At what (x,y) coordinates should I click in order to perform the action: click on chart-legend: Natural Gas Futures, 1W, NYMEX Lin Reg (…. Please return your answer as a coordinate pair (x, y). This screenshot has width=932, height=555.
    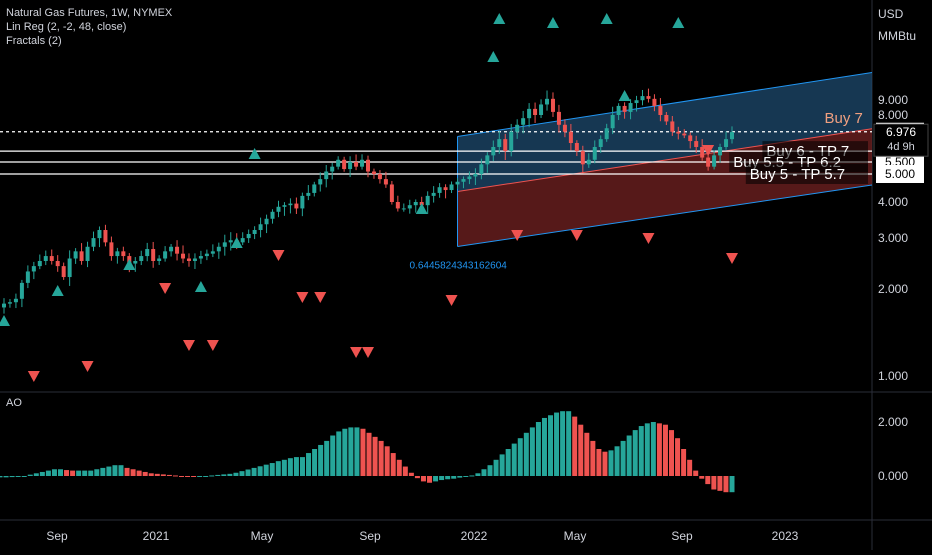
    Looking at the image, I should click on (89, 27).